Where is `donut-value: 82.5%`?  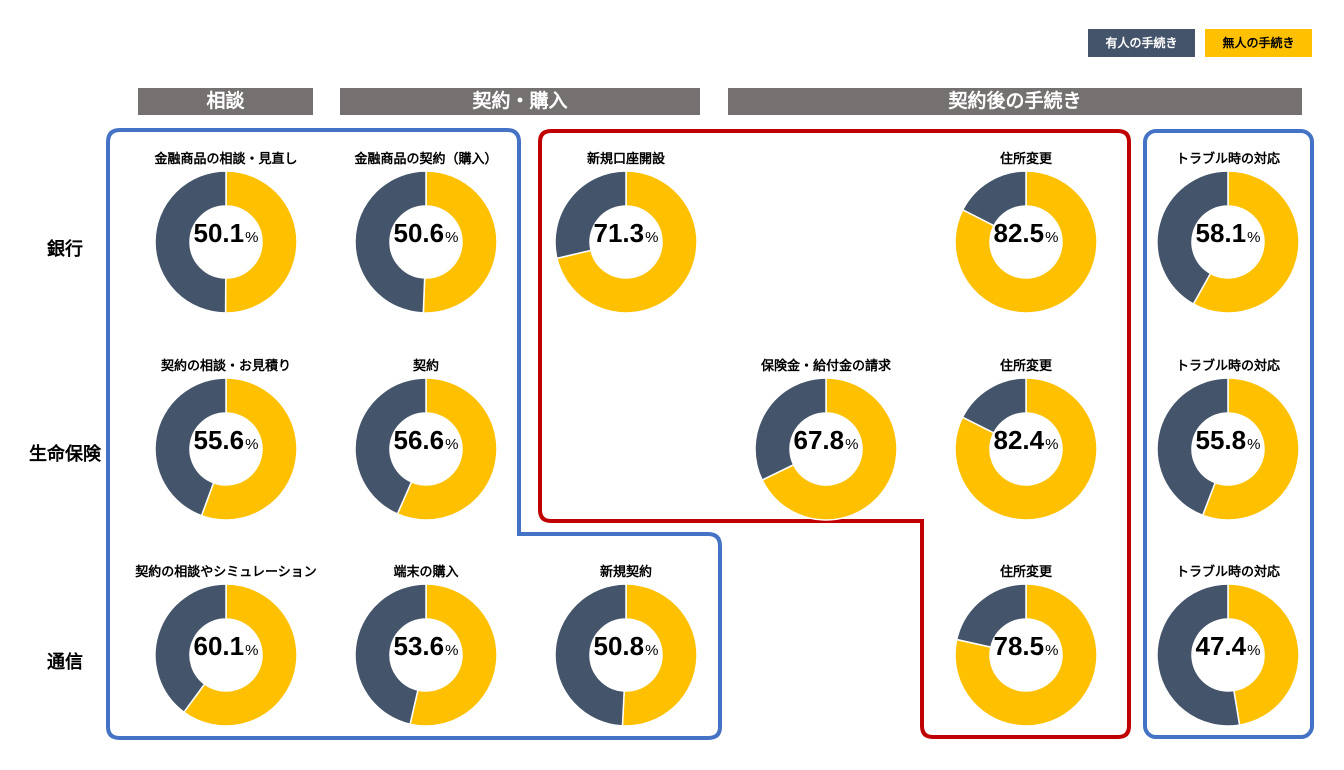
donut-value: 82.5% is located at coordinates (1026, 233).